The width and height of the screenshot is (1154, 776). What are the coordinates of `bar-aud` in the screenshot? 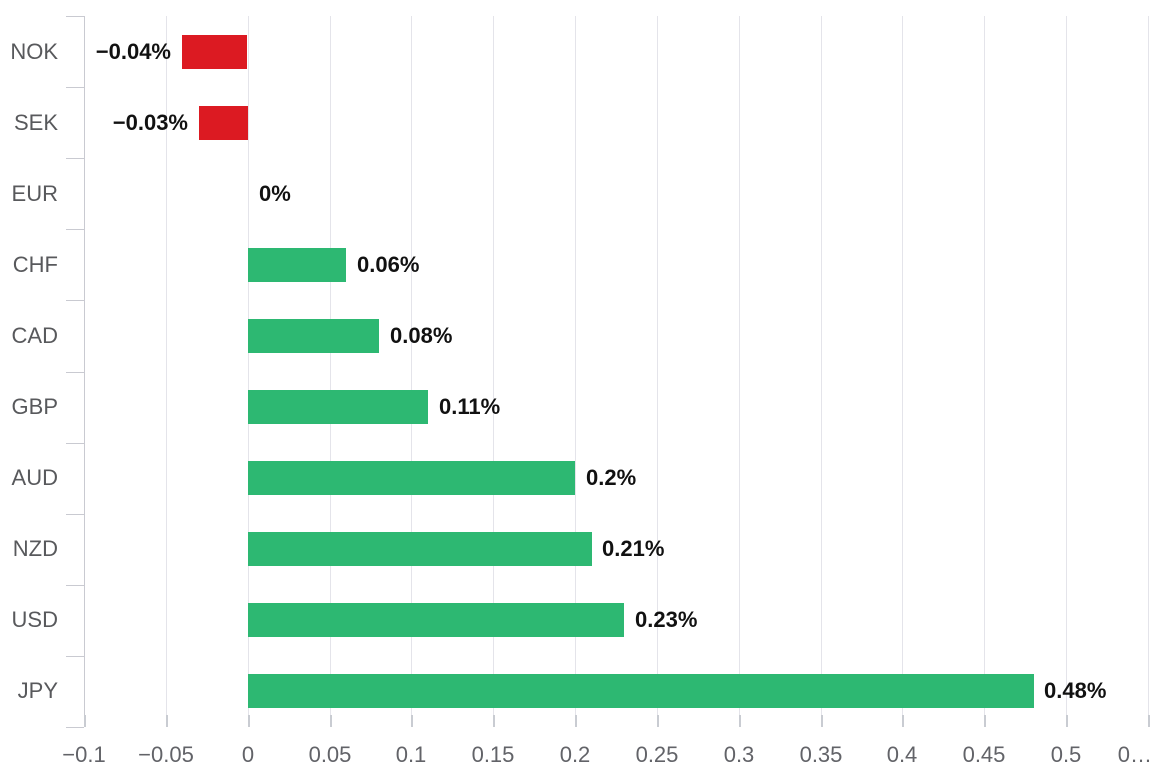 It's located at (411, 478).